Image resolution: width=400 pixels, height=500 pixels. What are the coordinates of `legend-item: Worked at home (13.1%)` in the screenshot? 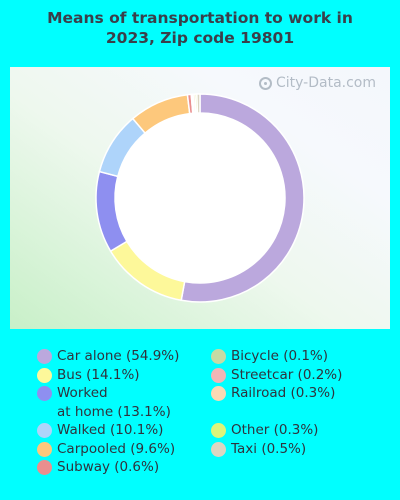 It's located at (108, 402).